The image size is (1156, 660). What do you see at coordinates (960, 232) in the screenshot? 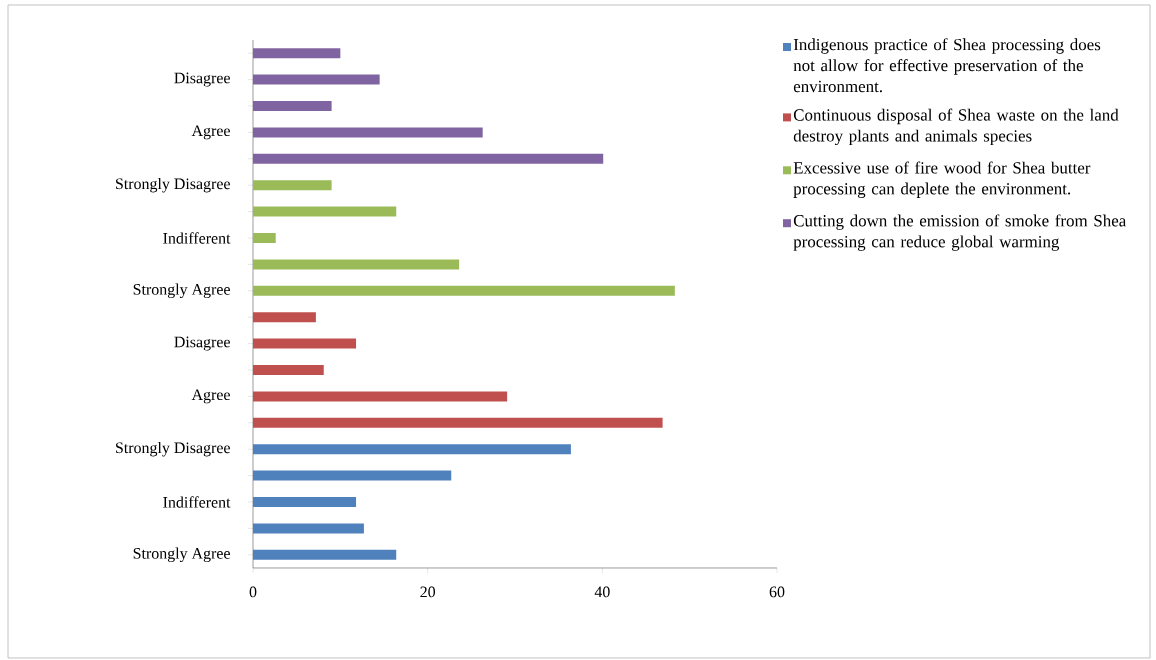
I see `legend-label: Cutting down the emission of smoke from Shea processing can reduce global warming` at bounding box center [960, 232].